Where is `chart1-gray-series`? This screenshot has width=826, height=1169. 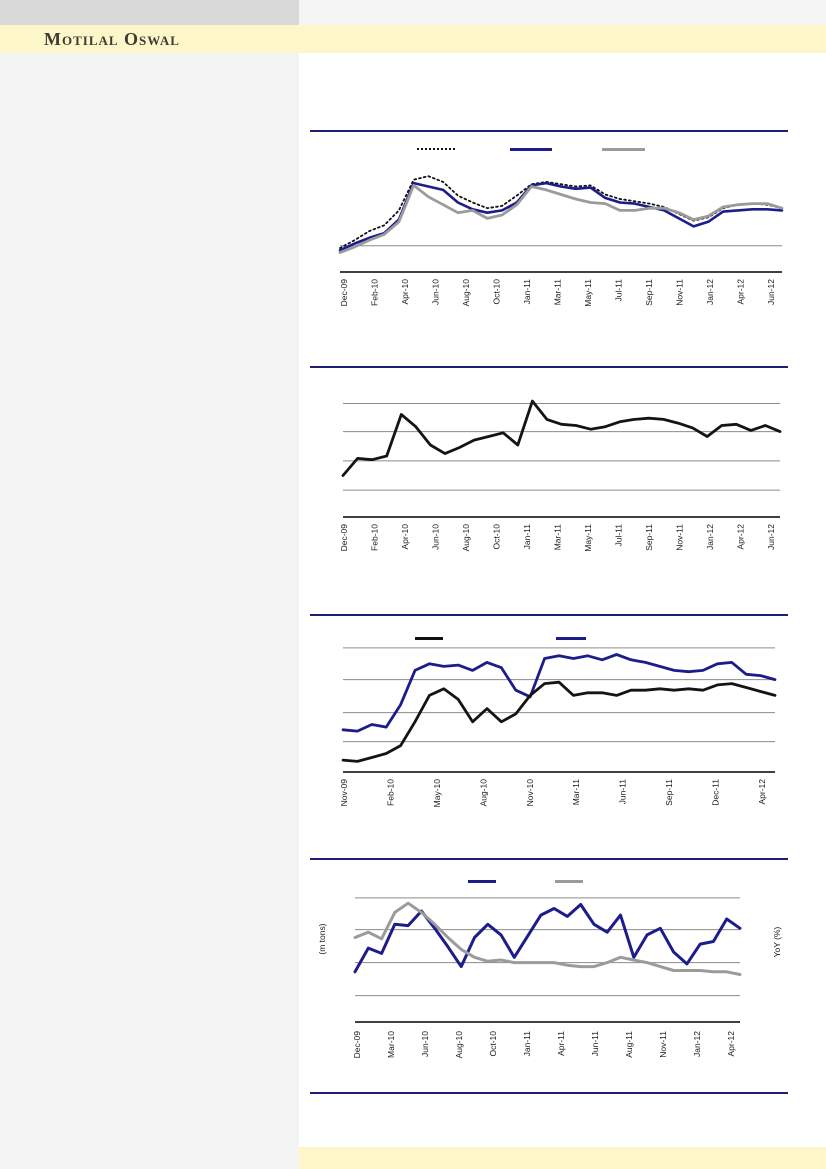
chart1-gray-series is located at coordinates (561, 219).